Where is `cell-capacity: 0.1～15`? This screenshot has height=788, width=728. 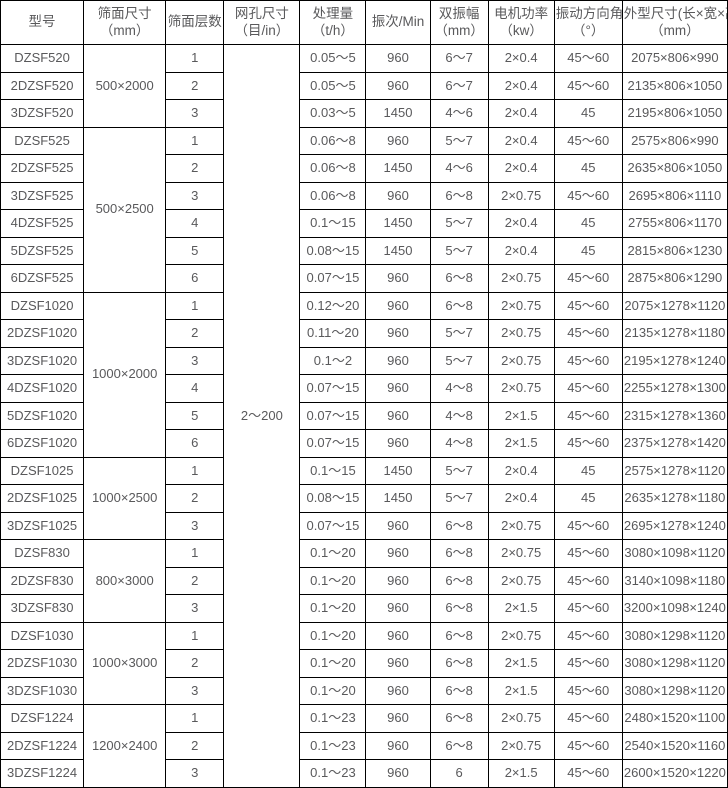 cell-capacity: 0.1～15 is located at coordinates (333, 223).